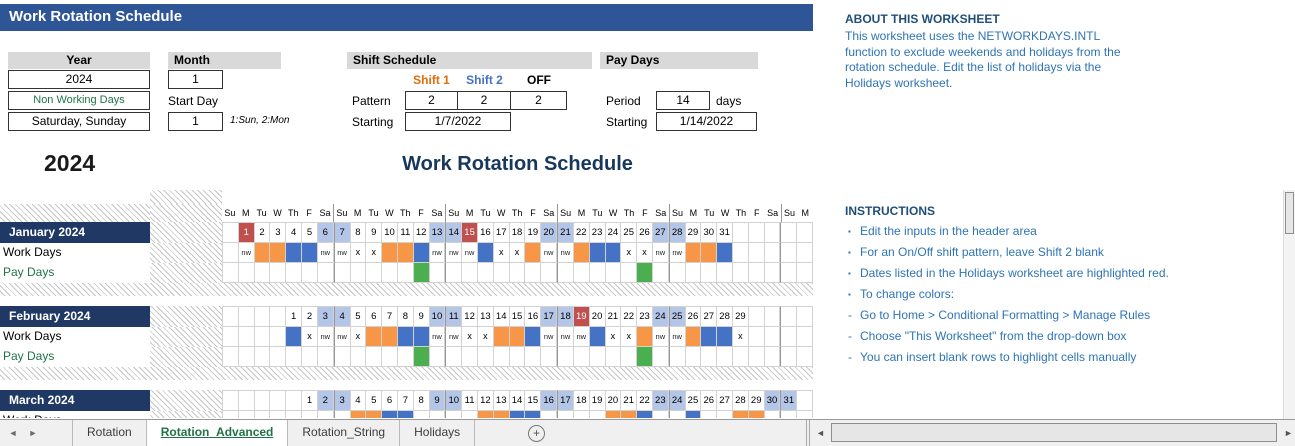 This screenshot has height=446, width=1295. Describe the element at coordinates (371, 101) in the screenshot. I see `pattern-label: Pattern` at that location.